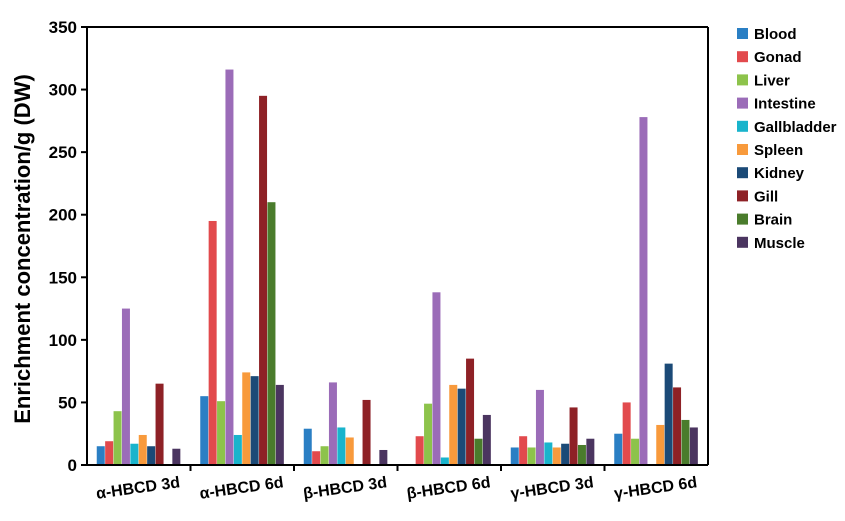 The image size is (845, 521). What do you see at coordinates (655, 488) in the screenshot?
I see `x-tick-label: γ-HBCD 6d` at bounding box center [655, 488].